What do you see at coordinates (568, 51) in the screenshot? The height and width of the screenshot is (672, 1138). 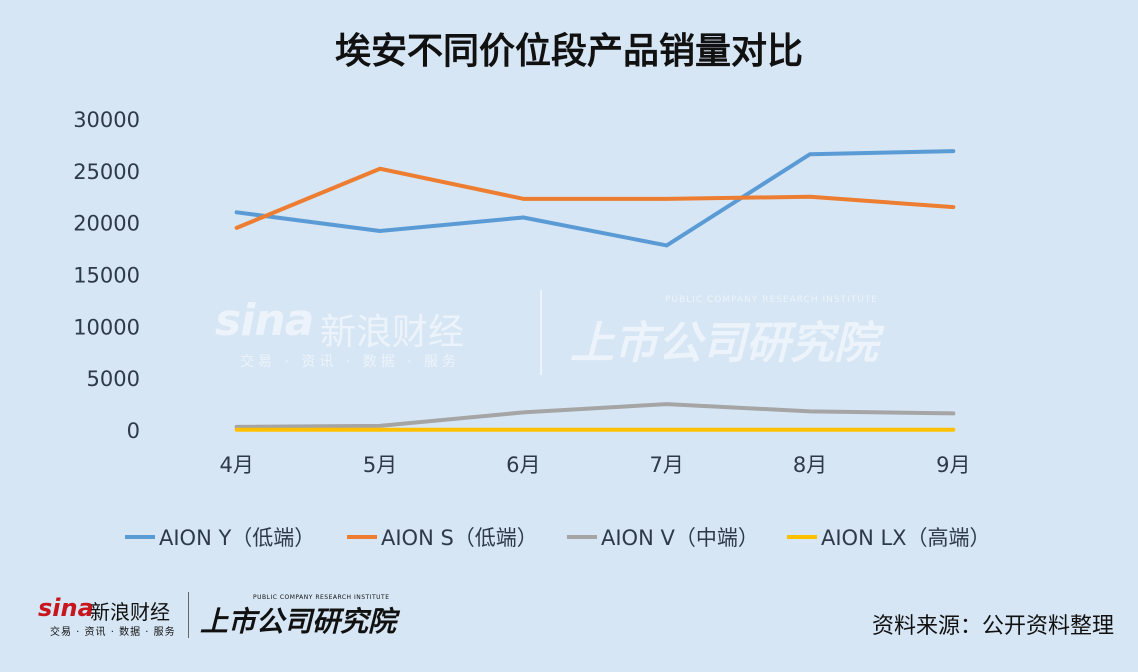 I see `chart-title: 埃安不同价位段产品销量对比` at bounding box center [568, 51].